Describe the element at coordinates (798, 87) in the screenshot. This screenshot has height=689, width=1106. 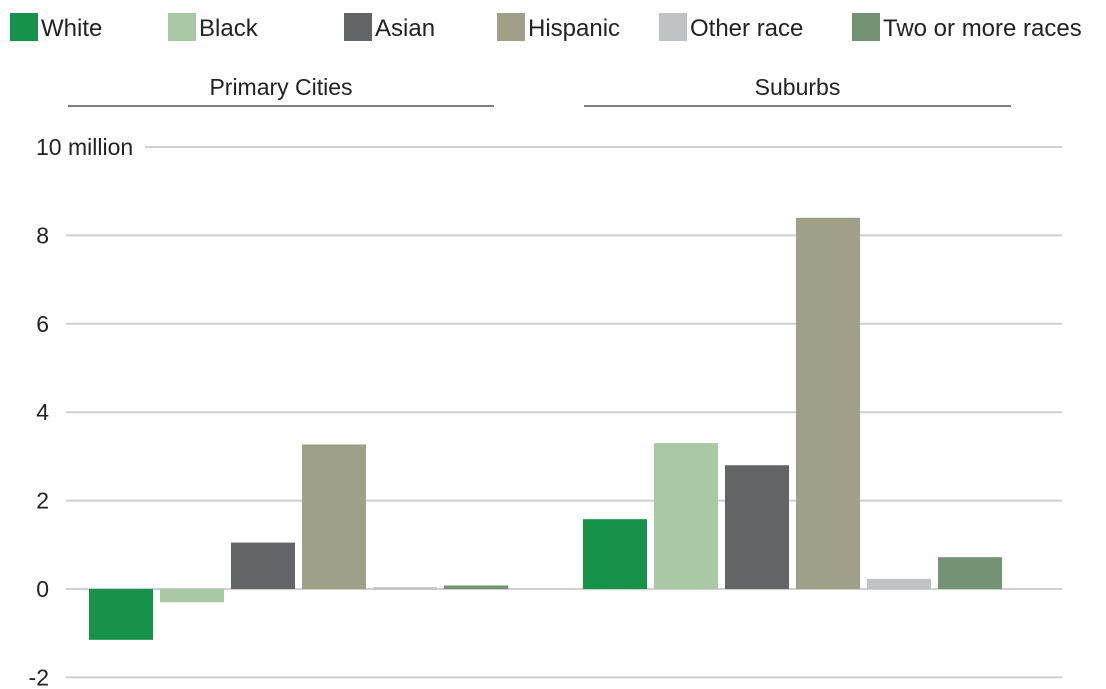
I see `panel-title-suburbs: Suburbs` at that location.